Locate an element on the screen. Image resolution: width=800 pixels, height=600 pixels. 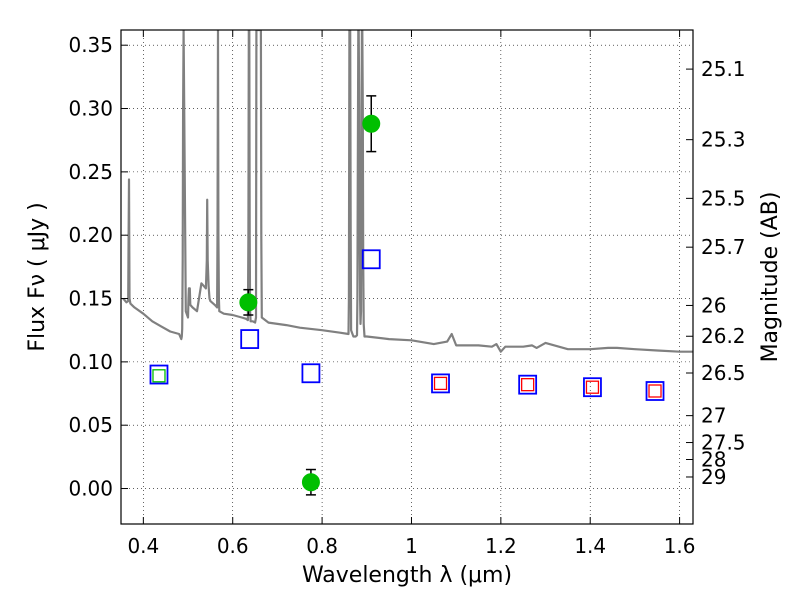
y-tick-label: 0.15 is located at coordinates (90, 299).